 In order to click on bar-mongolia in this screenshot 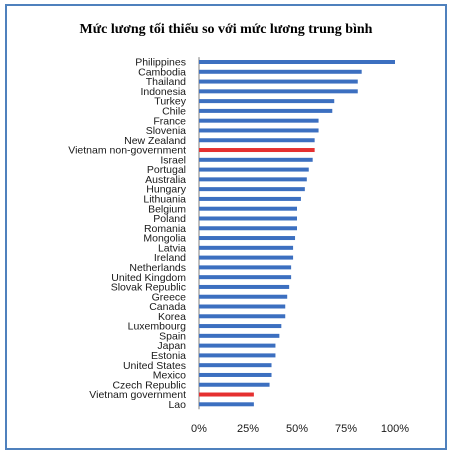, I will do `click(247, 238)`.